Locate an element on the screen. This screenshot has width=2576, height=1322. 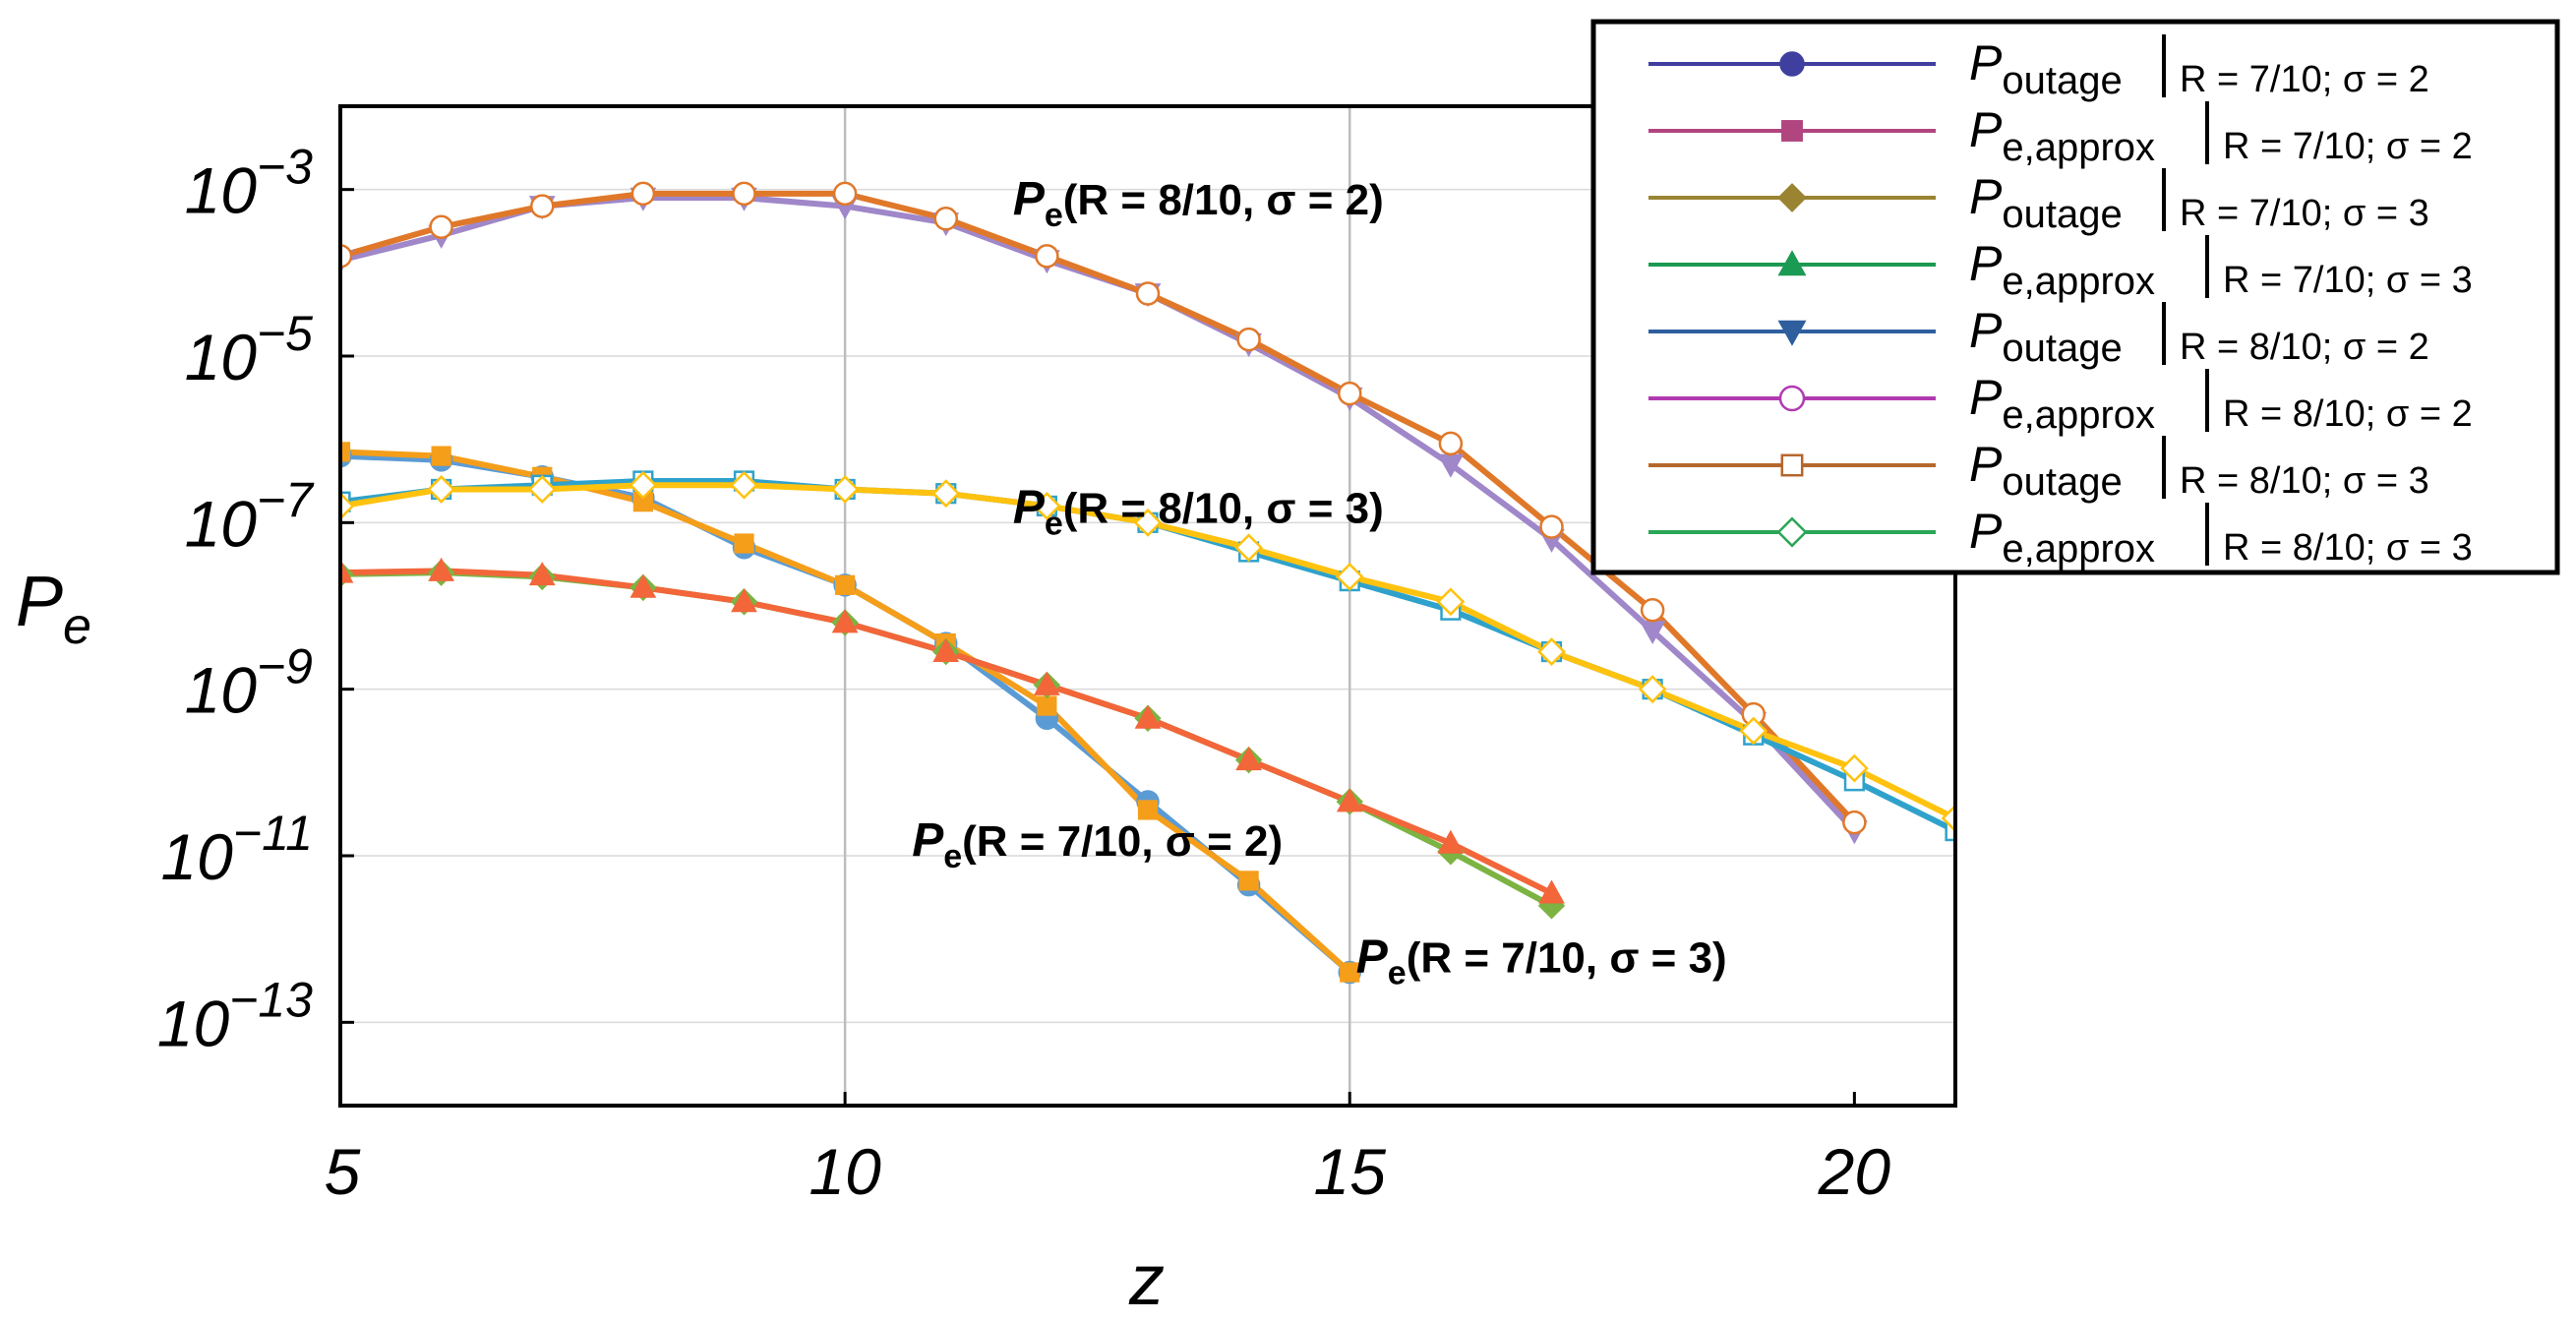
legend-entry-7: Poutage R = 8/10; σ = 3 is located at coordinates (2038, 470).